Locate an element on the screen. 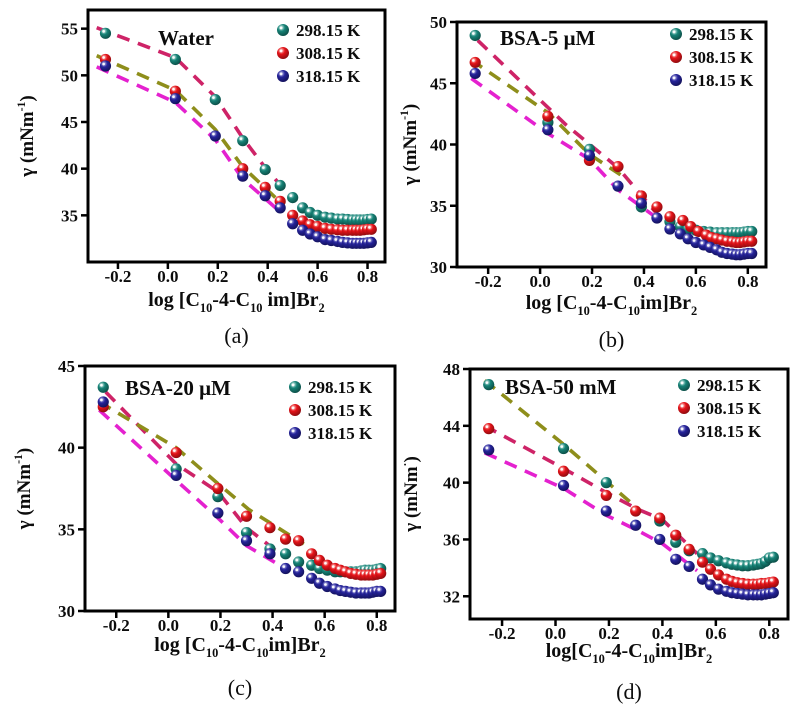  x-tick-label: 0.8 is located at coordinates (769, 633).